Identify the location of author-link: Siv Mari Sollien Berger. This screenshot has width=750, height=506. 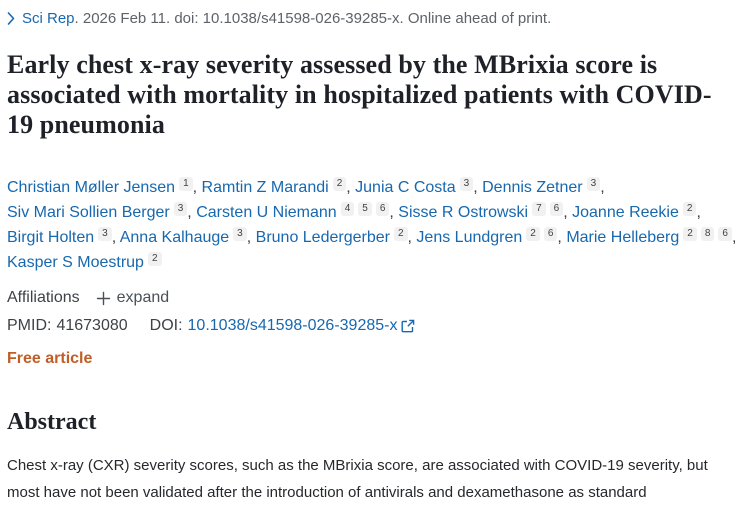
(88, 212).